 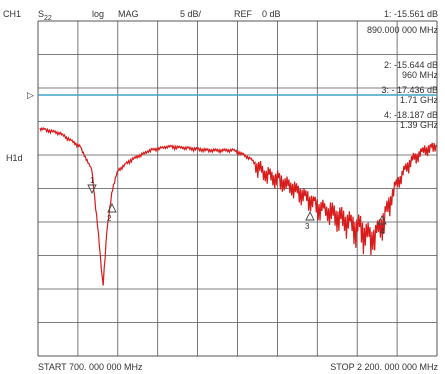 What do you see at coordinates (420, 75) in the screenshot?
I see `marker-2-freq: 960 MHz` at bounding box center [420, 75].